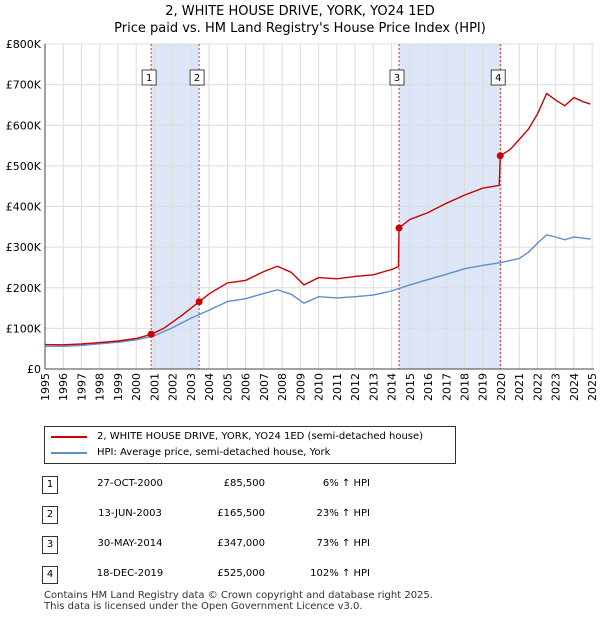  Describe the element at coordinates (220, 485) in the screenshot. I see `sale-row: 1 27-OCT-2000 £85,500 6% ↑ HPI` at that location.